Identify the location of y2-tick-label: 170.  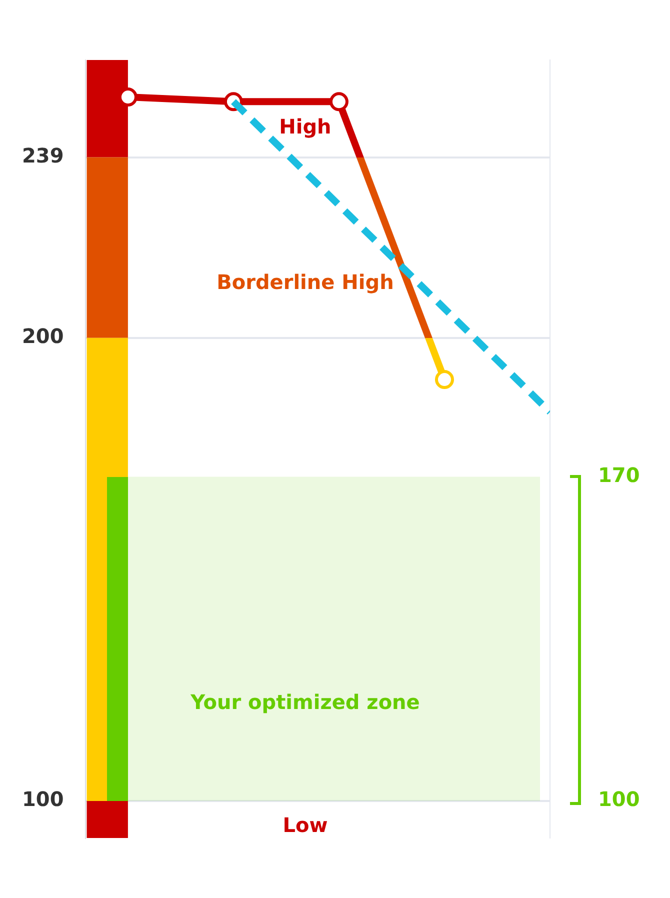
(619, 474).